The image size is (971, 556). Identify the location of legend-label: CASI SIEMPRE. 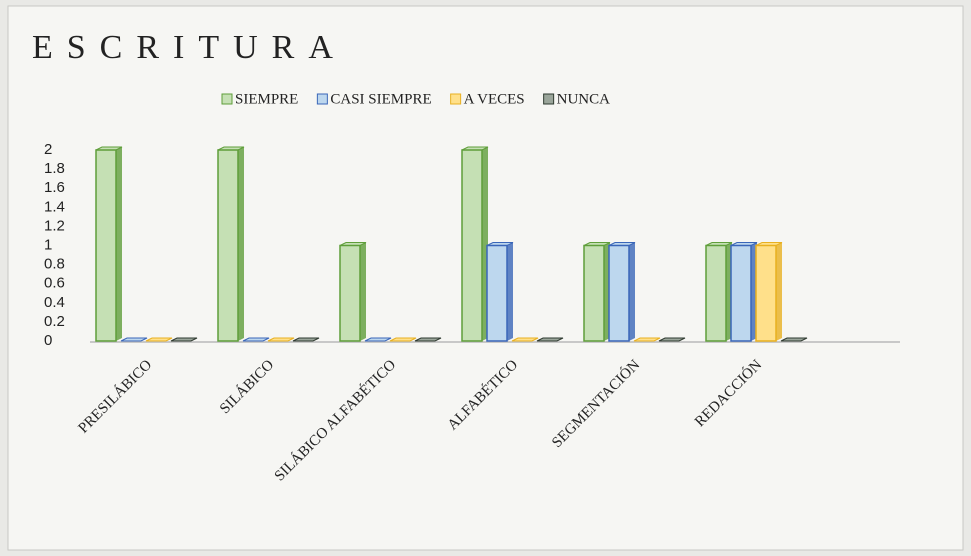
(380, 99).